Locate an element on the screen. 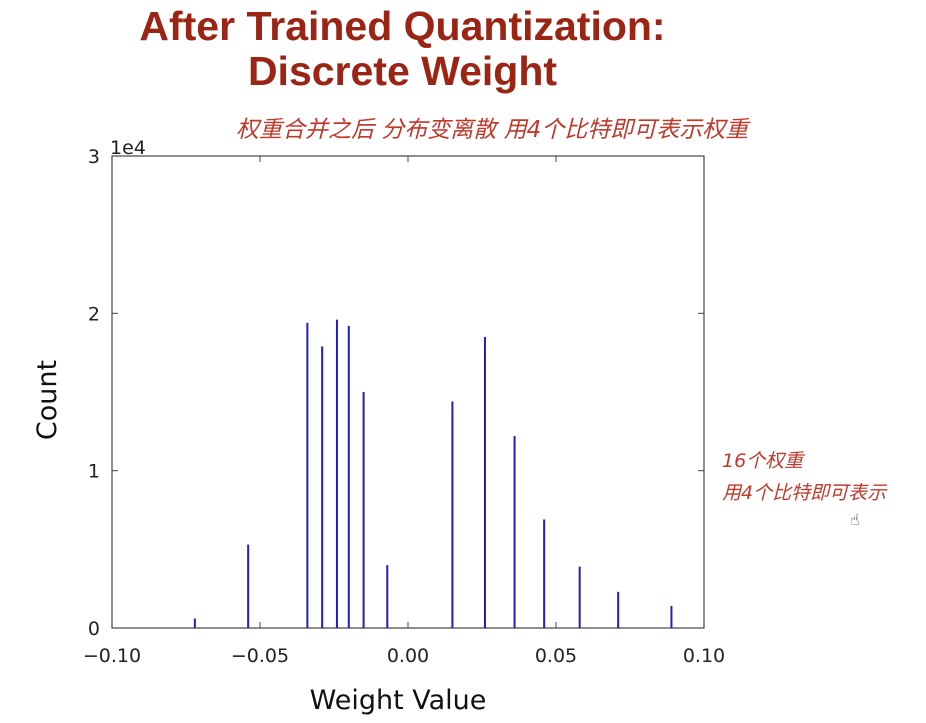 This screenshot has height=723, width=926. handwritten-annotation-top: 权重合并之后 分布变离散 用4个比特即可表示权重 is located at coordinates (492, 130).